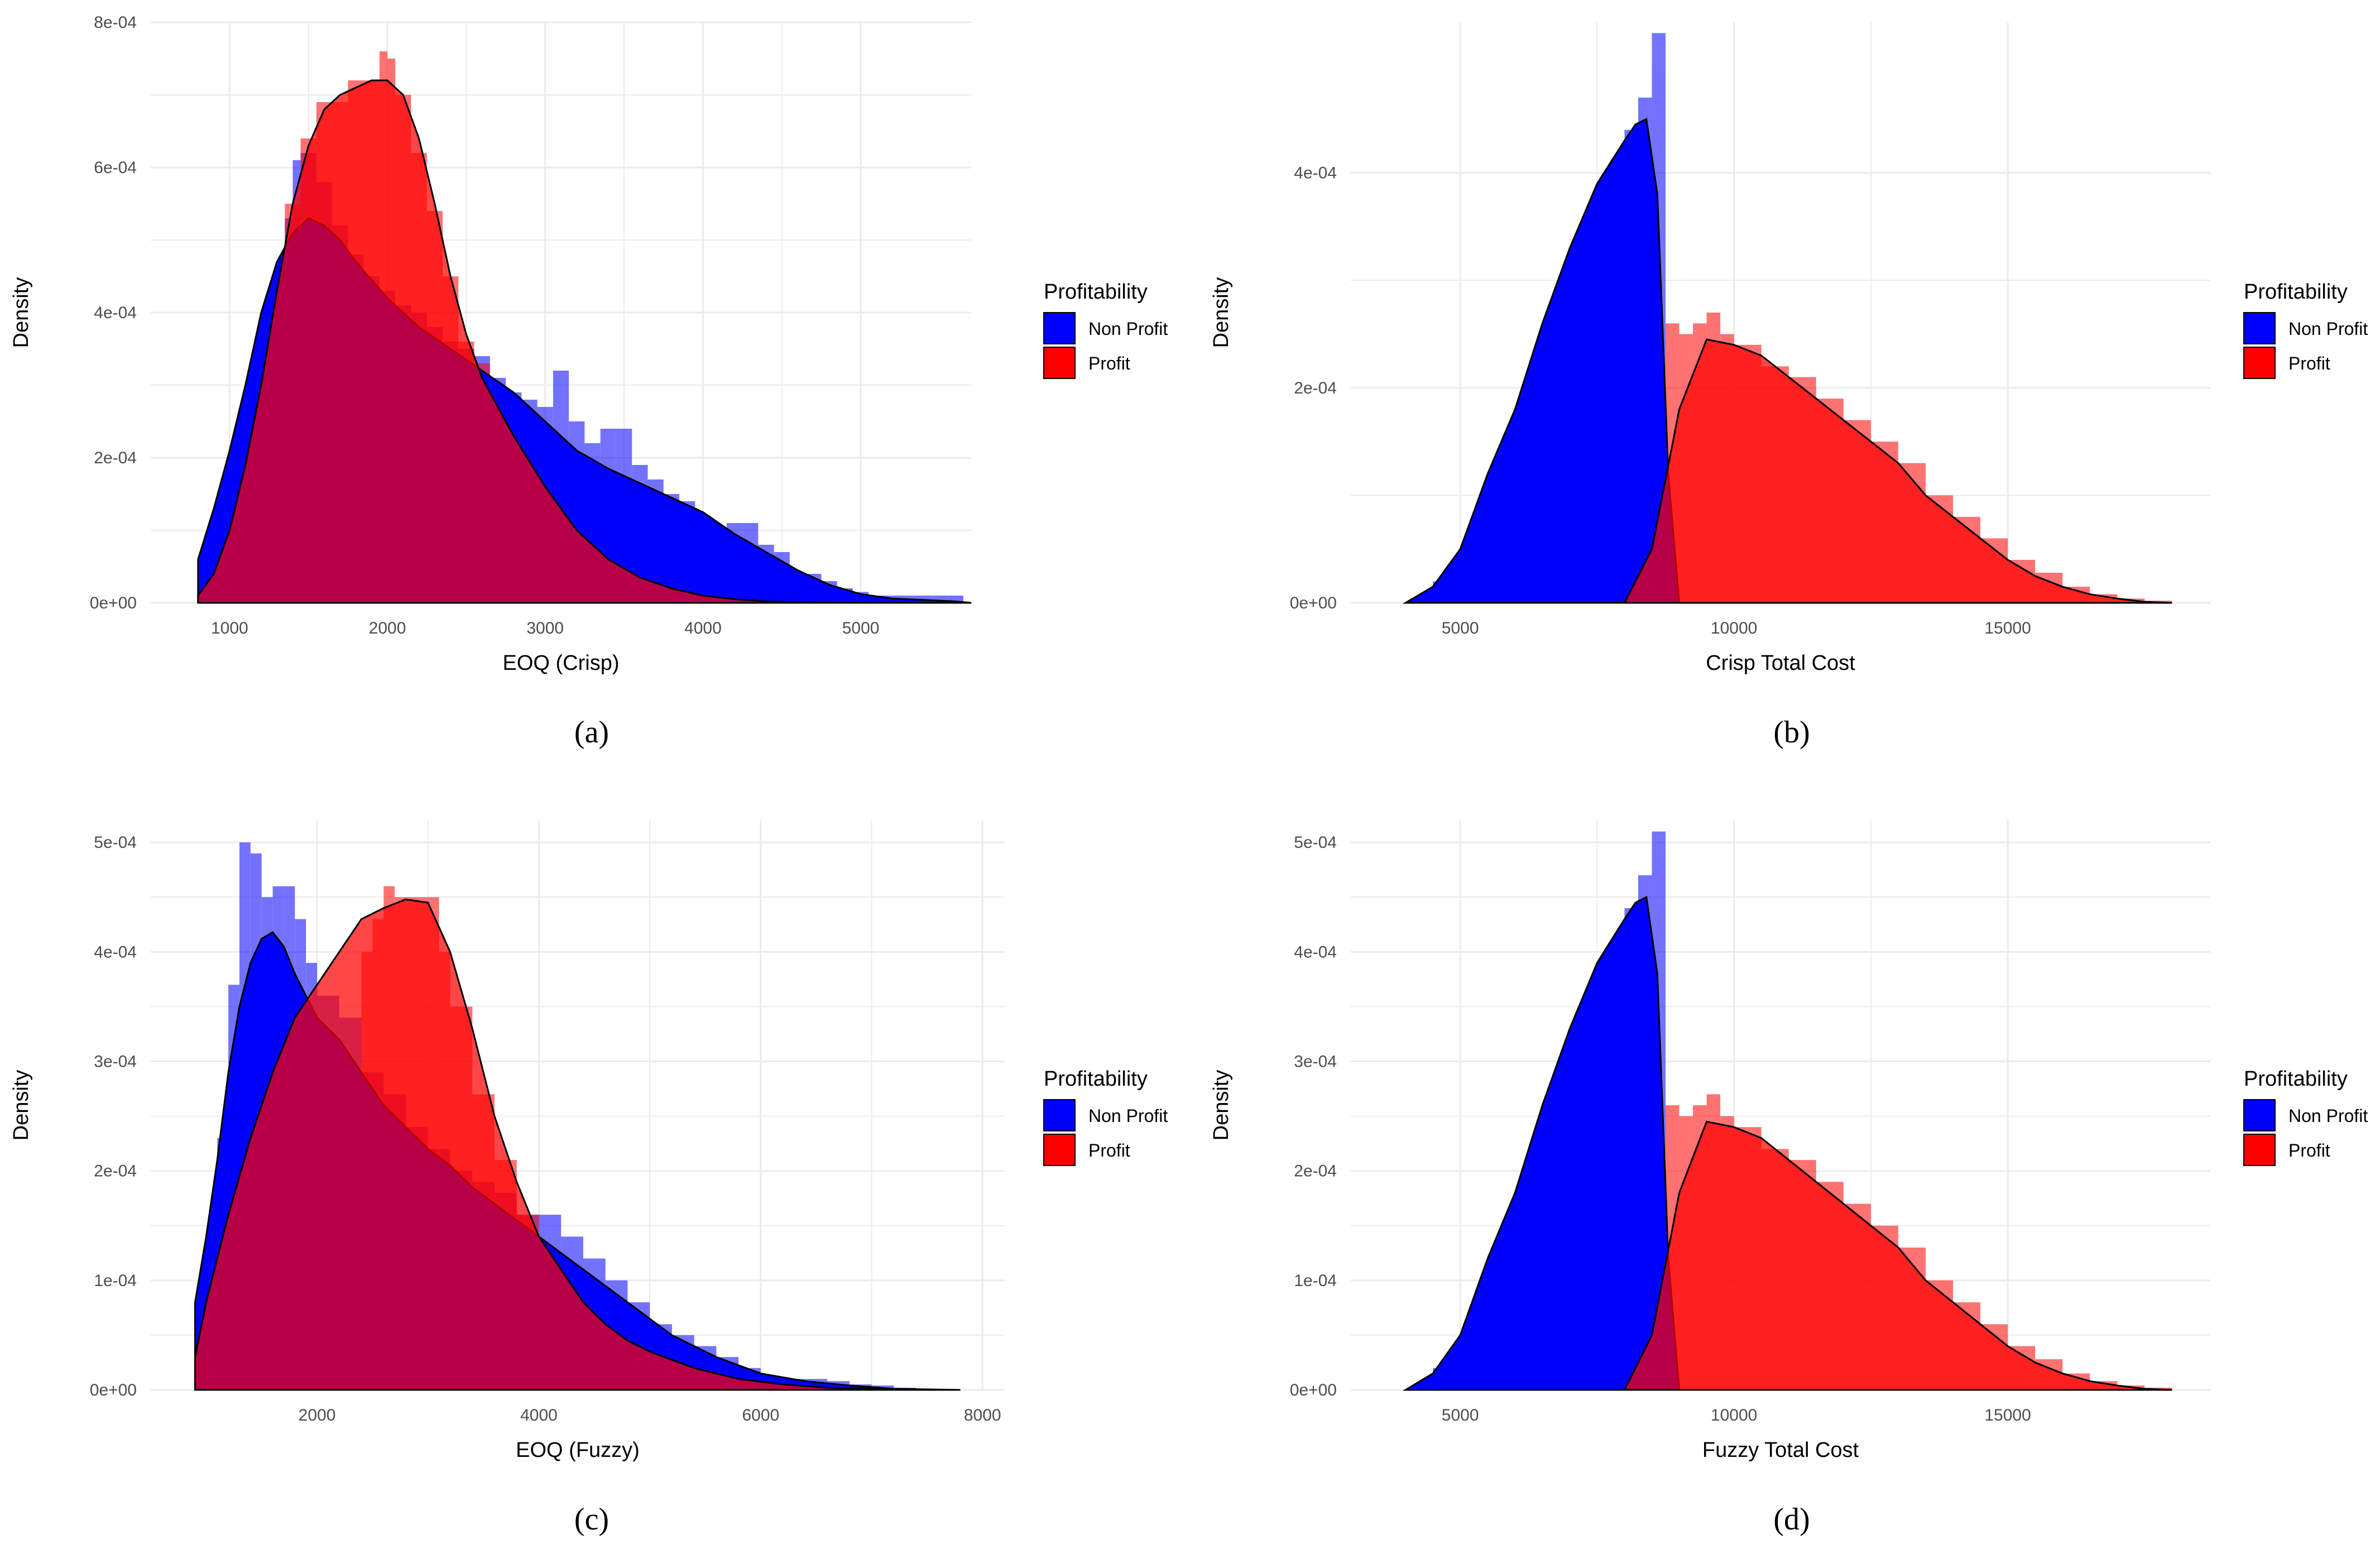 The image size is (2380, 1554). I want to click on x-axis-label: Fuzzy Total Cost, so click(1780, 1450).